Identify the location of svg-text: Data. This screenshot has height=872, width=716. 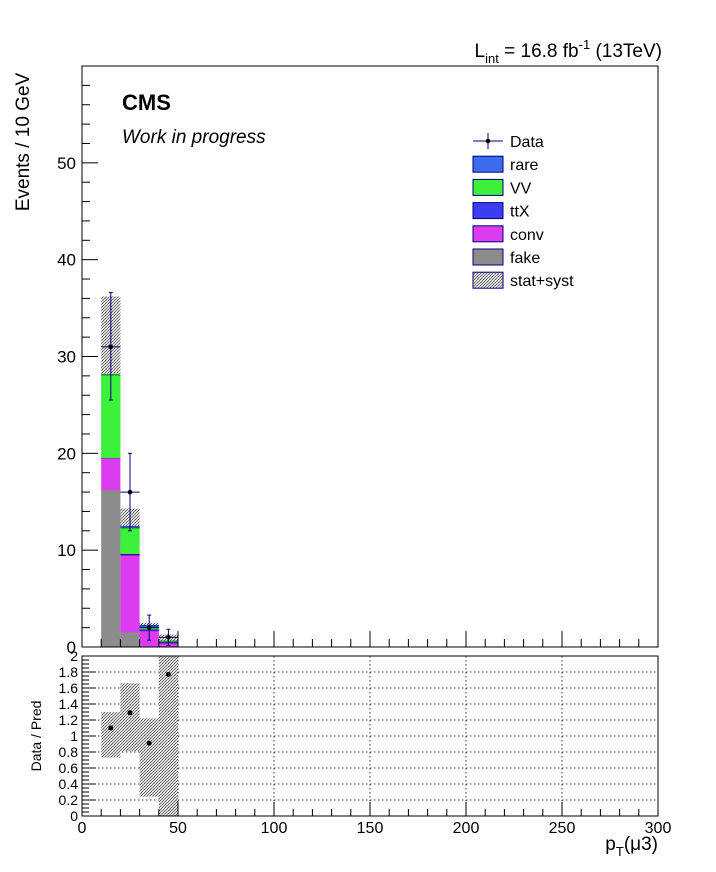
(527, 142).